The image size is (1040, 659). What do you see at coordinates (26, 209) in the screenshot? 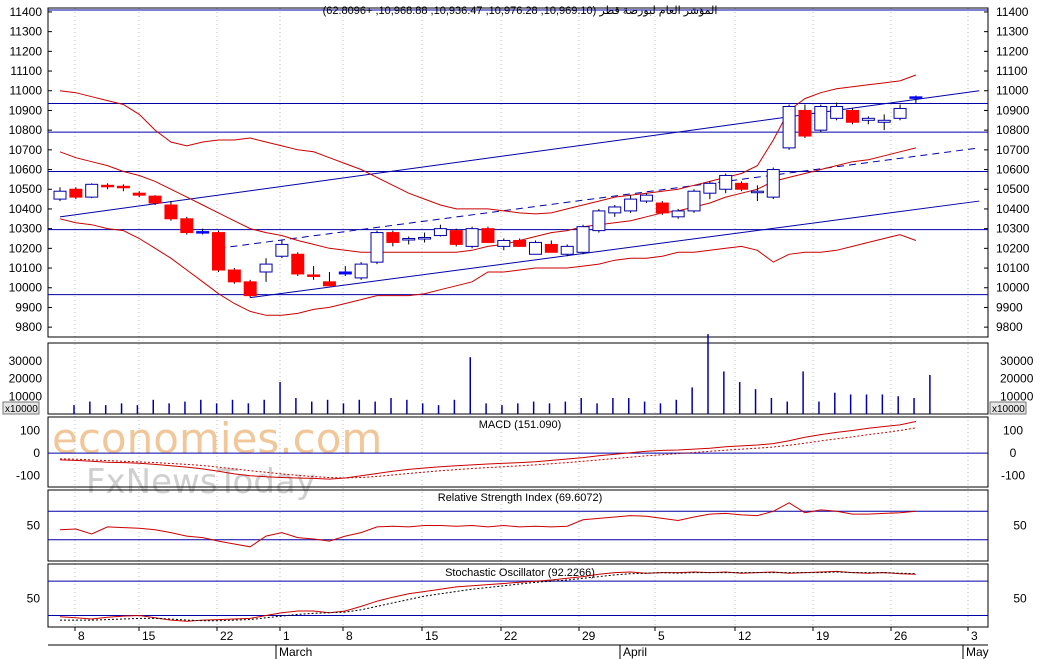
I see `price-tick-label-left-6: 10400` at bounding box center [26, 209].